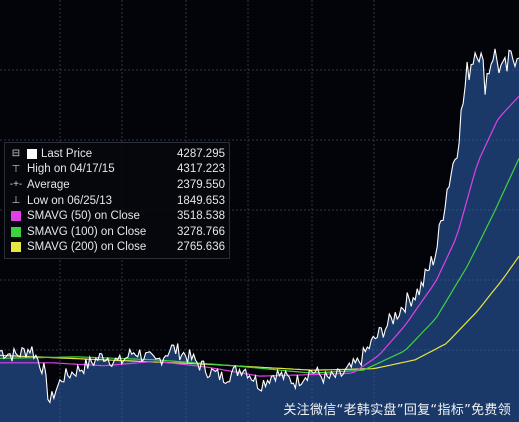 The height and width of the screenshot is (422, 519). Describe the element at coordinates (16, 185) in the screenshot. I see `average-marker-icon: -+-` at that location.